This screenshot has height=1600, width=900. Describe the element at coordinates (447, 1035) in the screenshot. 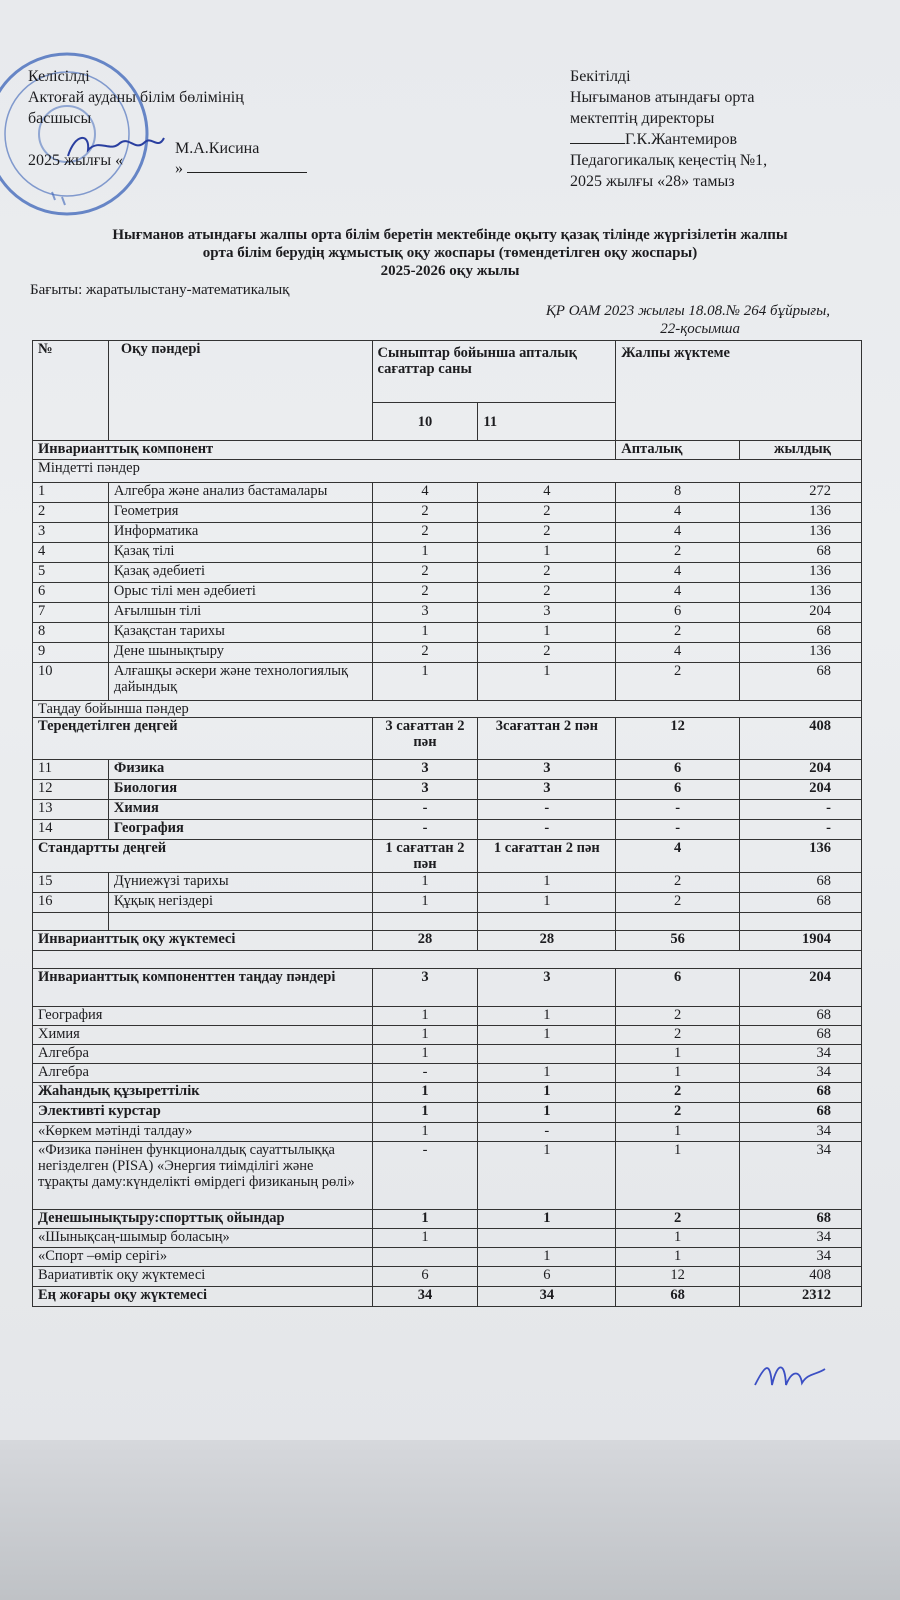

I see `table-row: Химия 1 1 2 68` at that location.